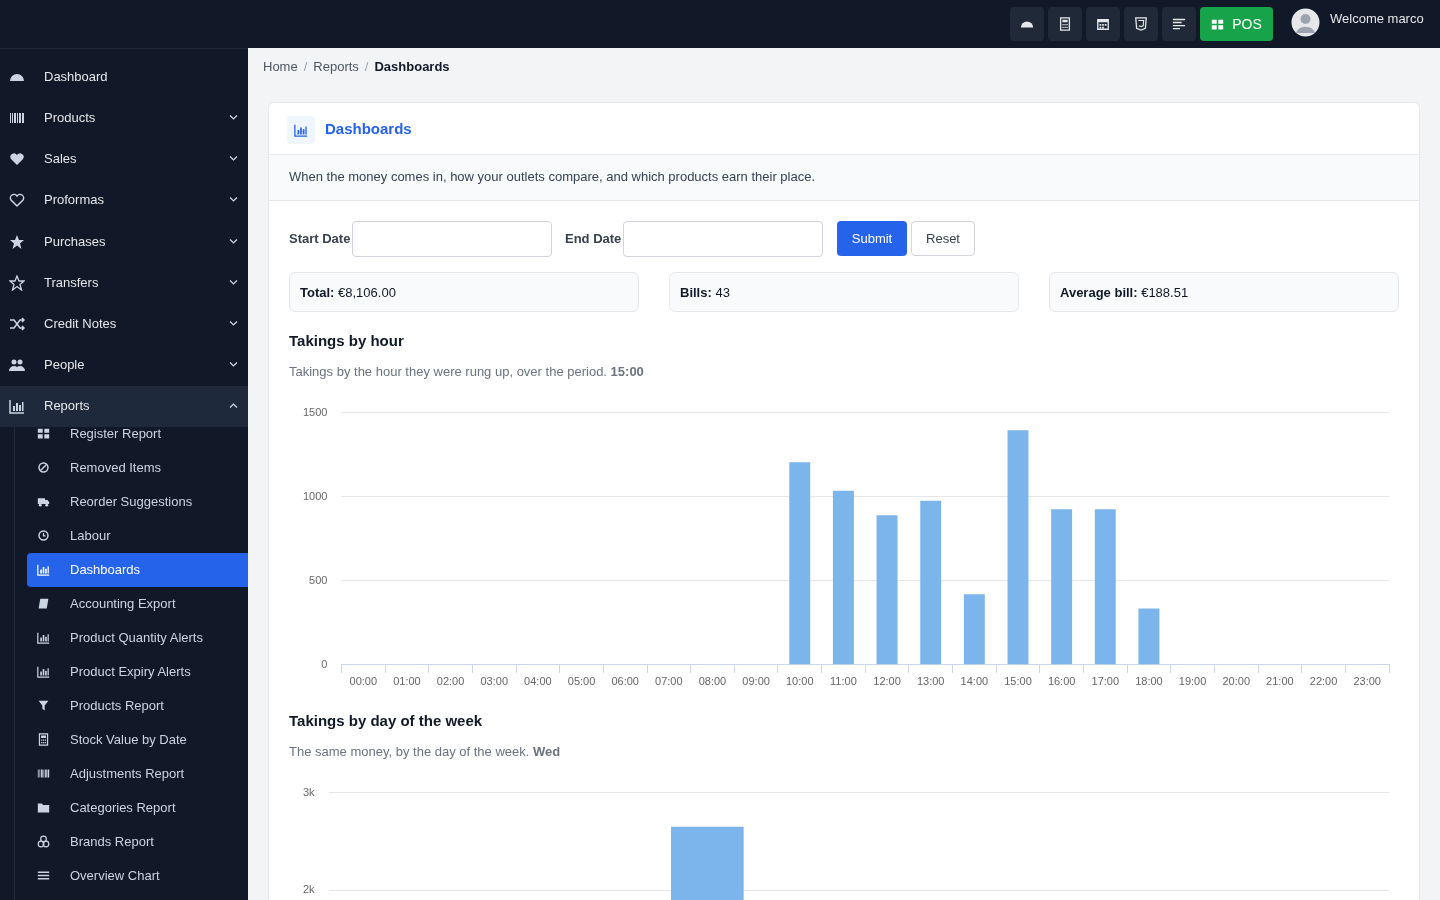 This screenshot has height=900, width=1440. What do you see at coordinates (309, 791) in the screenshot?
I see `y-tick-label: 3k` at bounding box center [309, 791].